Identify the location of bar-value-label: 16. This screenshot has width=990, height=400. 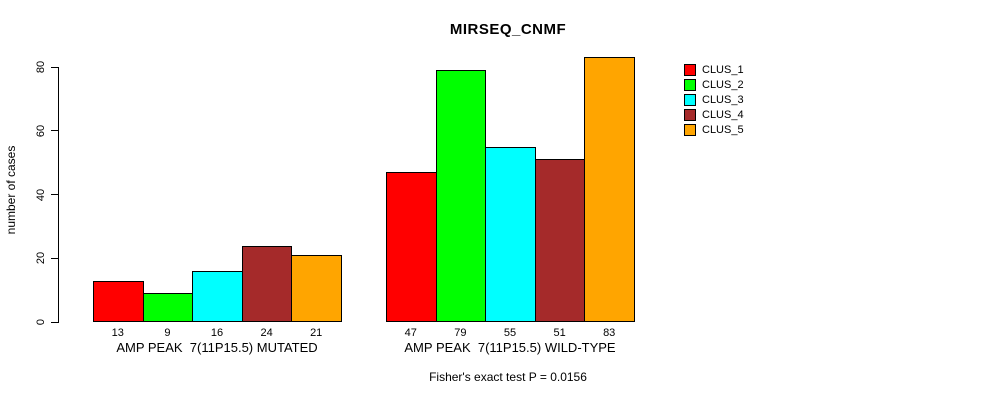
(217, 333).